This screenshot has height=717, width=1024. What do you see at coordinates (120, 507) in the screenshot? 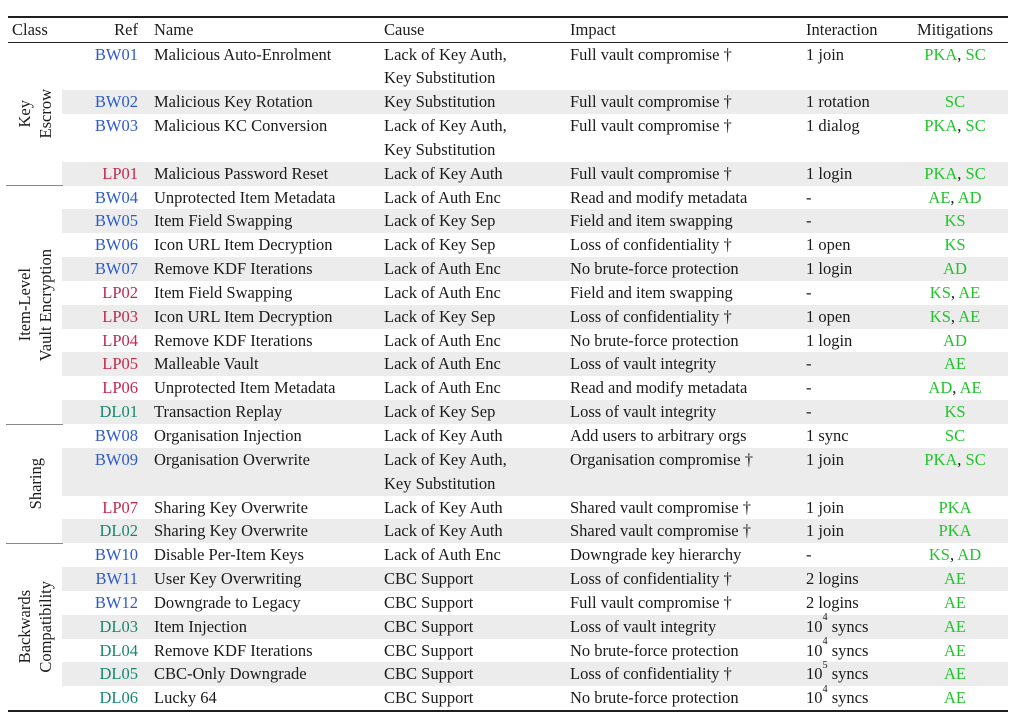
I see `ref-link: LP07` at bounding box center [120, 507].